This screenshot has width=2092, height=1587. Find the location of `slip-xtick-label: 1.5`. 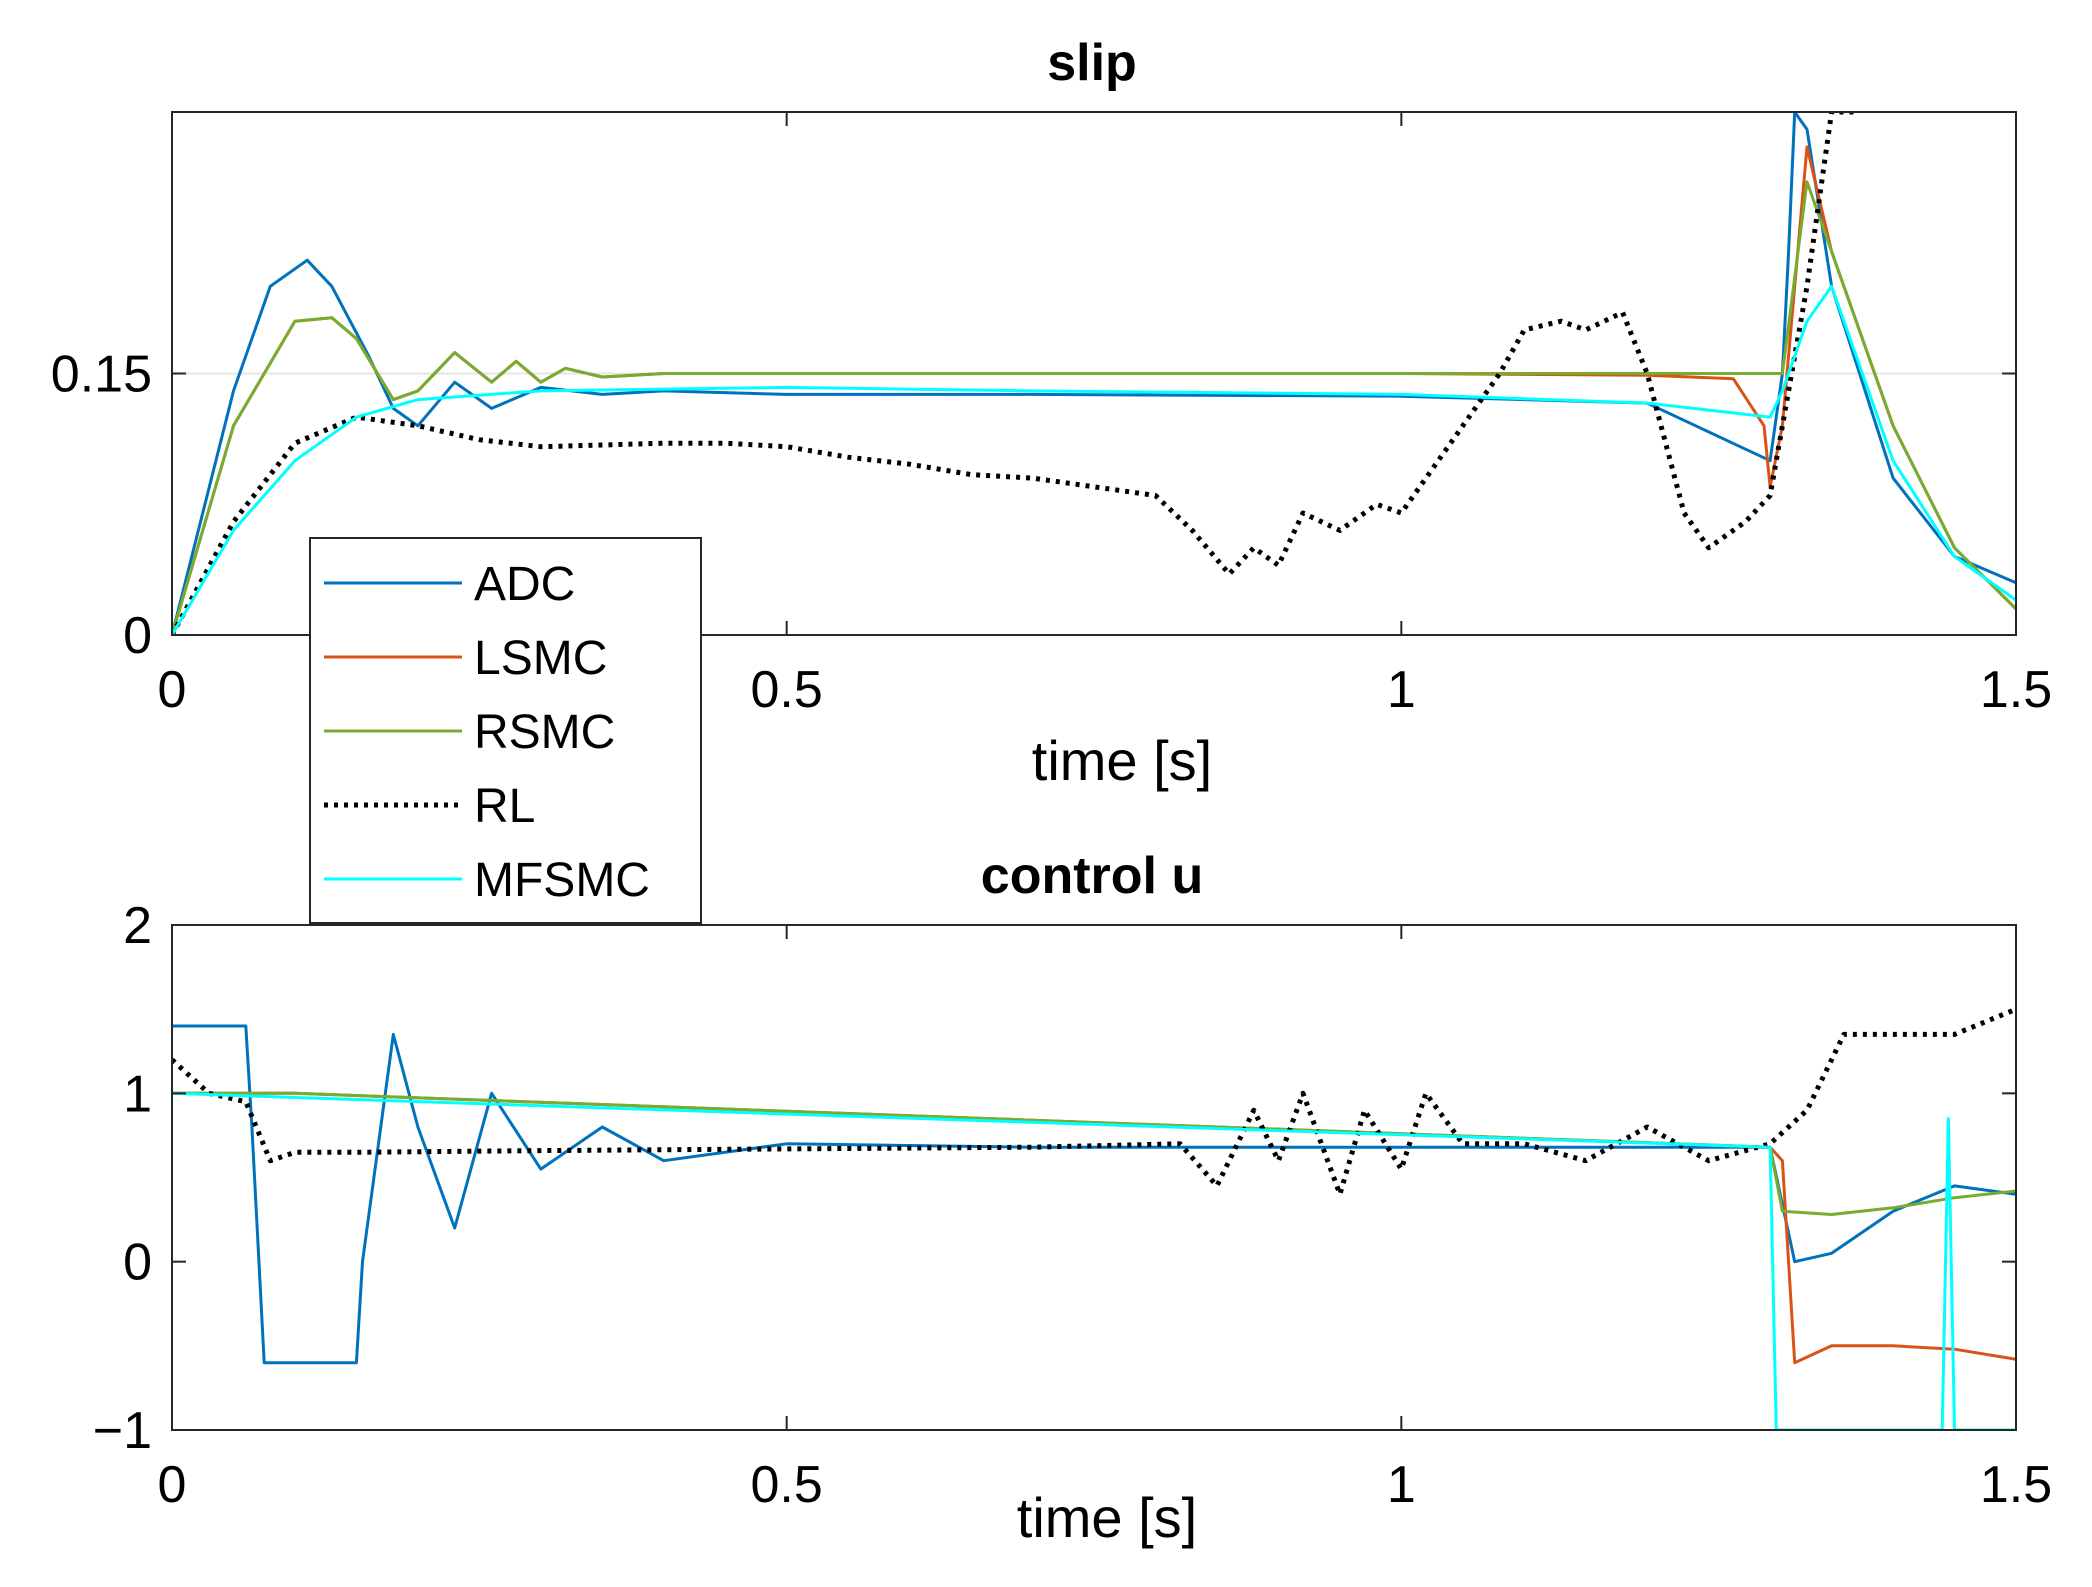

slip-xtick-label: 1.5 is located at coordinates (2016, 690).